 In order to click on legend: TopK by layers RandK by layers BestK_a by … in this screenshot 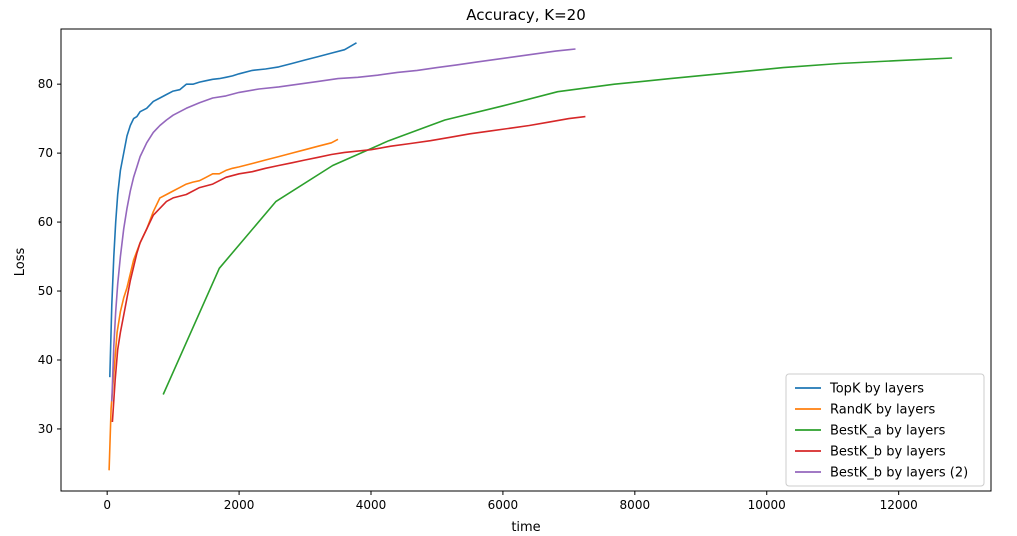, I will do `click(885, 430)`.